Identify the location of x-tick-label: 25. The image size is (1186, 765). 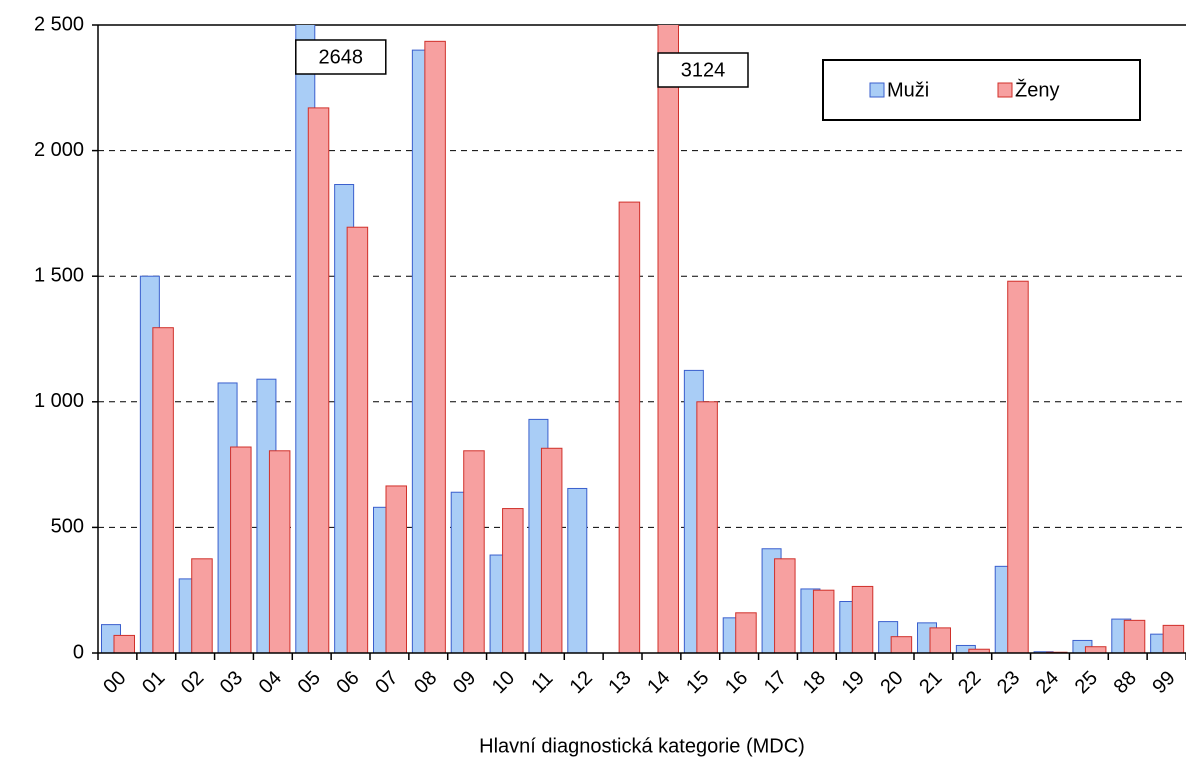
(1086, 682).